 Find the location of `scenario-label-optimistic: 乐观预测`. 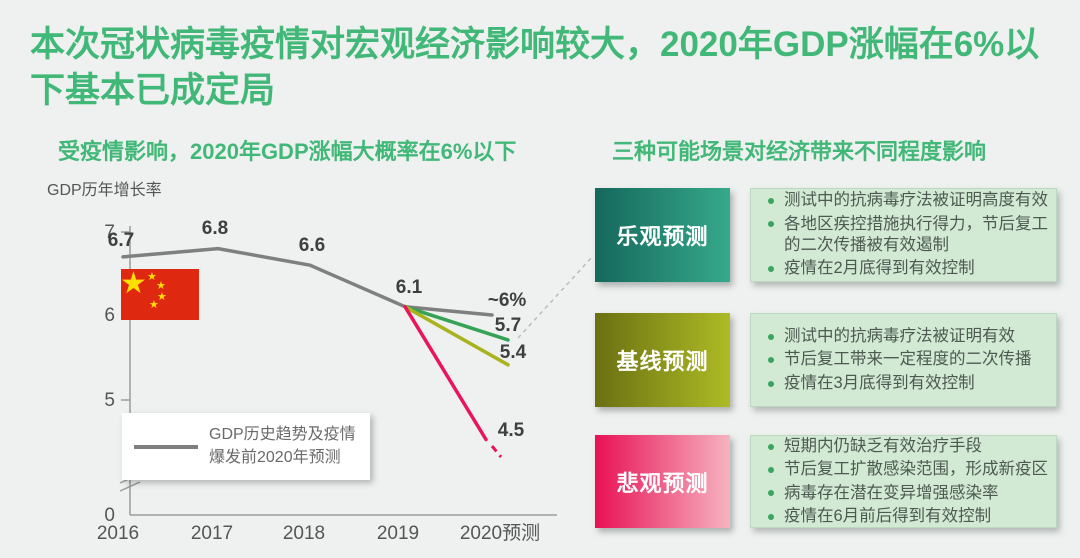

scenario-label-optimistic: 乐观预测 is located at coordinates (662, 235).